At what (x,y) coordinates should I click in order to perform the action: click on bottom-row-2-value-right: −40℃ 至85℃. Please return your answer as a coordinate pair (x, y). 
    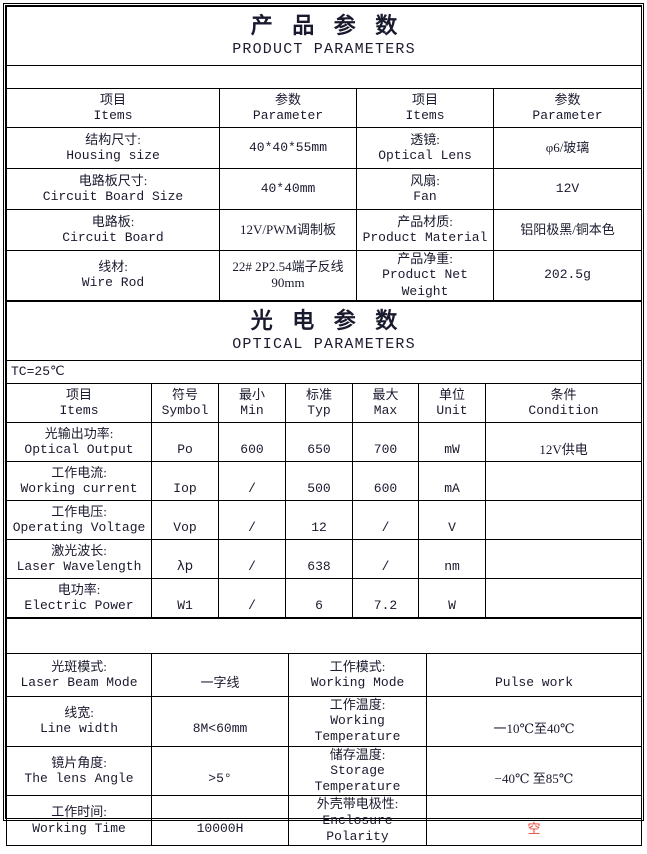
    Looking at the image, I should click on (534, 779).